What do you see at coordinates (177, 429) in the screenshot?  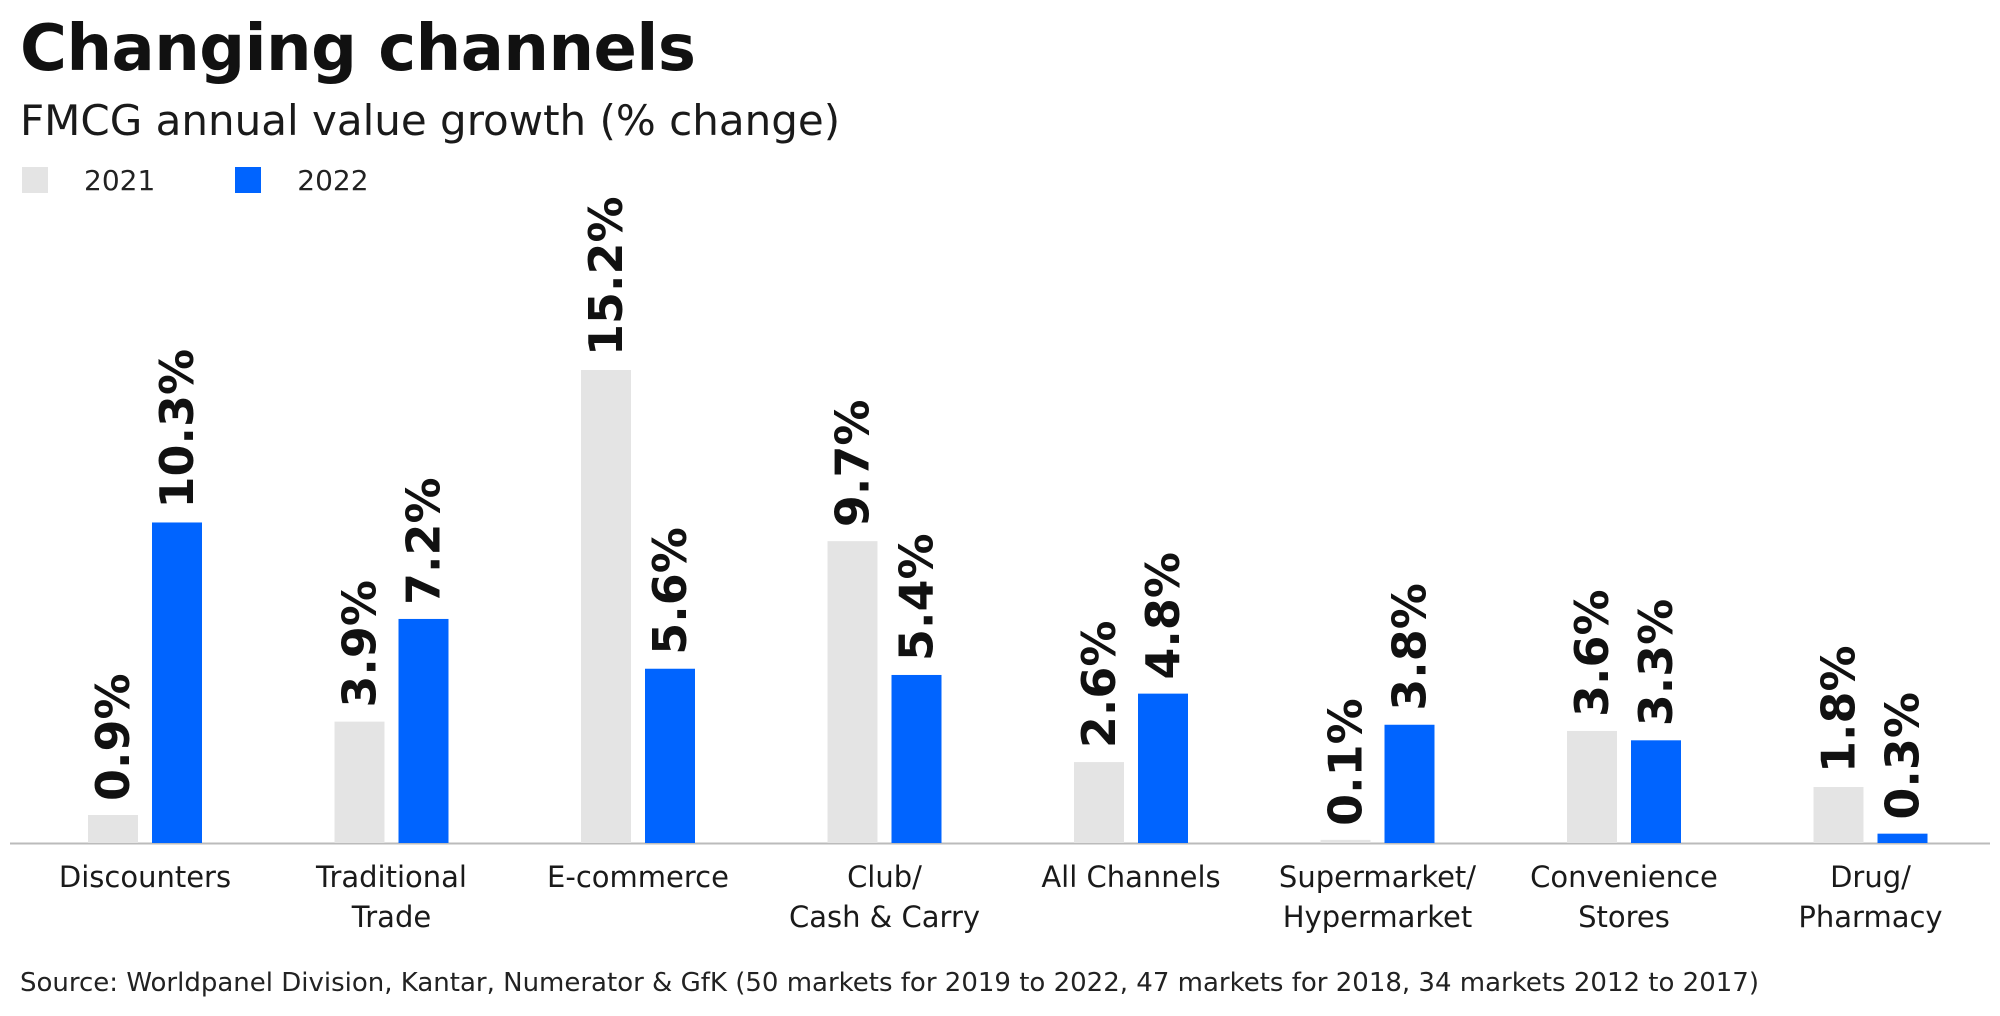 I see `value-label-2022-discounters: 10.3%` at bounding box center [177, 429].